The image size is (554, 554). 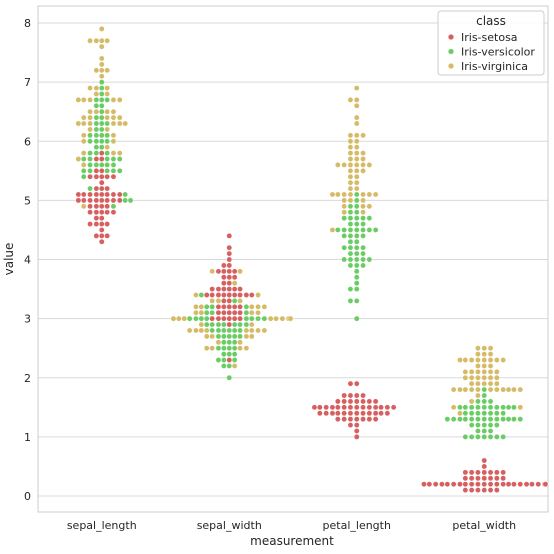 What do you see at coordinates (229, 525) in the screenshot?
I see `x-tick-label: sepal_width` at bounding box center [229, 525].